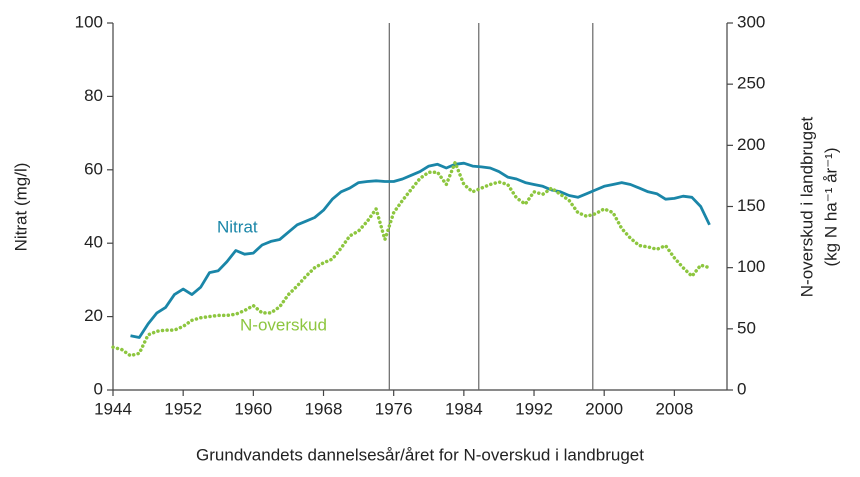  I want to click on x-tick-label: 1968, so click(324, 408).